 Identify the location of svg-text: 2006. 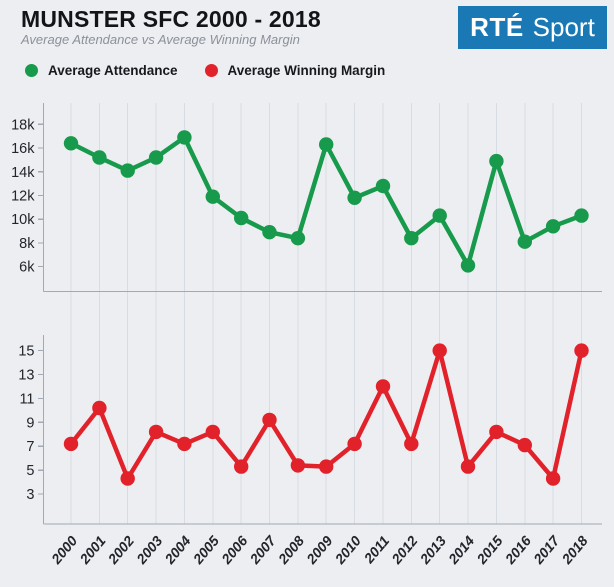
(234, 549).